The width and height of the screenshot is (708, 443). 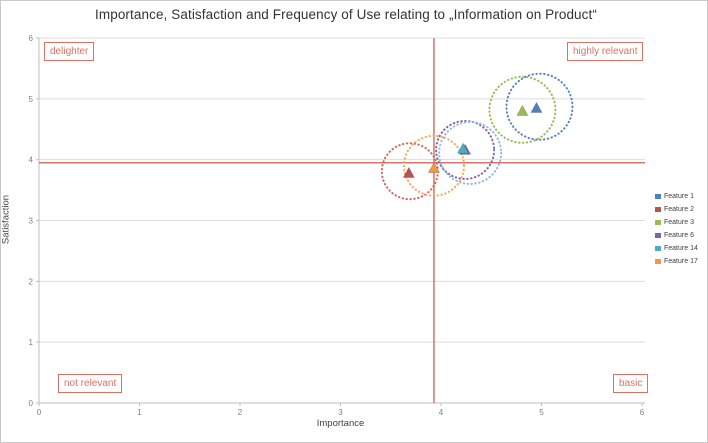 I want to click on legend-label: Feature 1, so click(x=679, y=196).